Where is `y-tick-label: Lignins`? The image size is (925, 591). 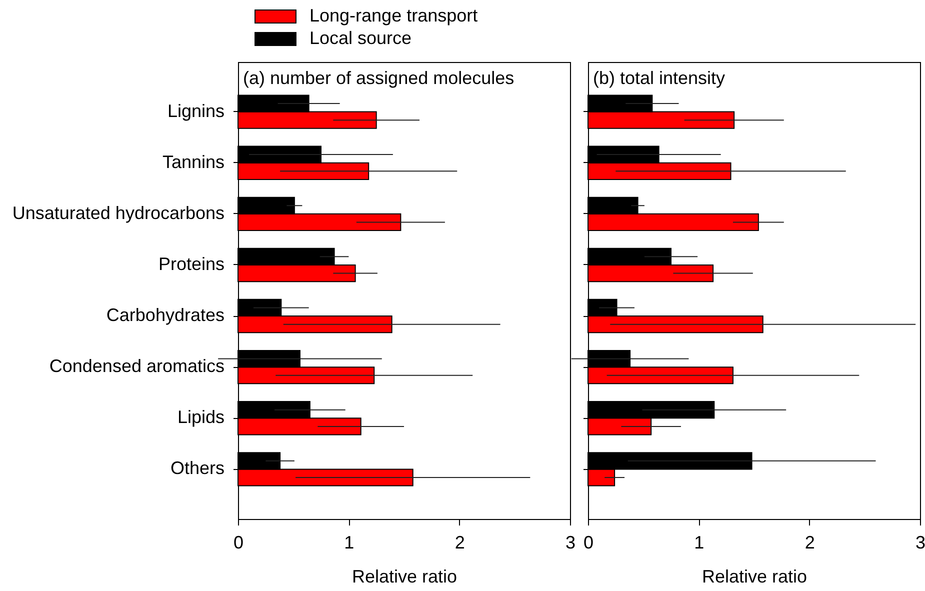 y-tick-label: Lignins is located at coordinates (195, 110).